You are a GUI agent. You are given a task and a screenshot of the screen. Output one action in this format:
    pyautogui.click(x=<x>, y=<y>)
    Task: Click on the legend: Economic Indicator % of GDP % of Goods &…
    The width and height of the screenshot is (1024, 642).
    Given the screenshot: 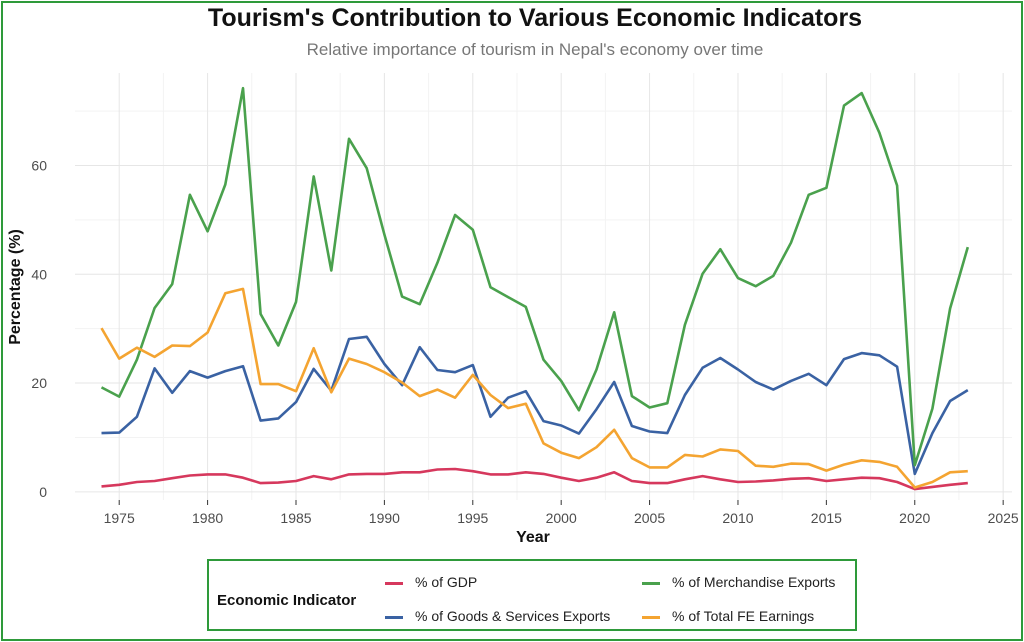 What is the action you would take?
    pyautogui.click(x=532, y=595)
    